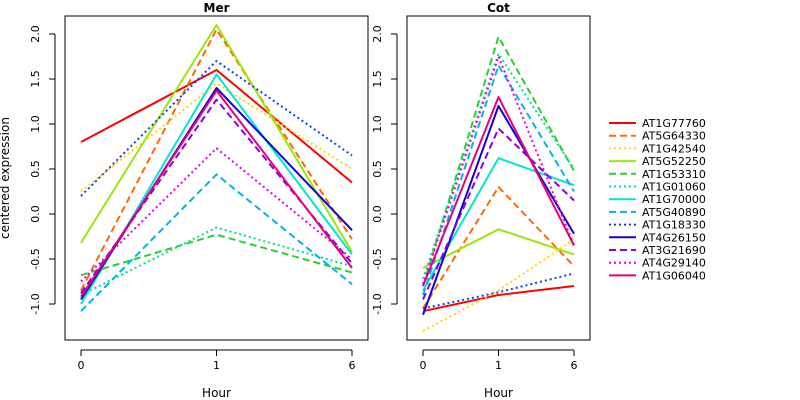 This screenshot has width=800, height=400. Describe the element at coordinates (377, 34) in the screenshot. I see `y-tick-label-cot: 2.0` at that location.